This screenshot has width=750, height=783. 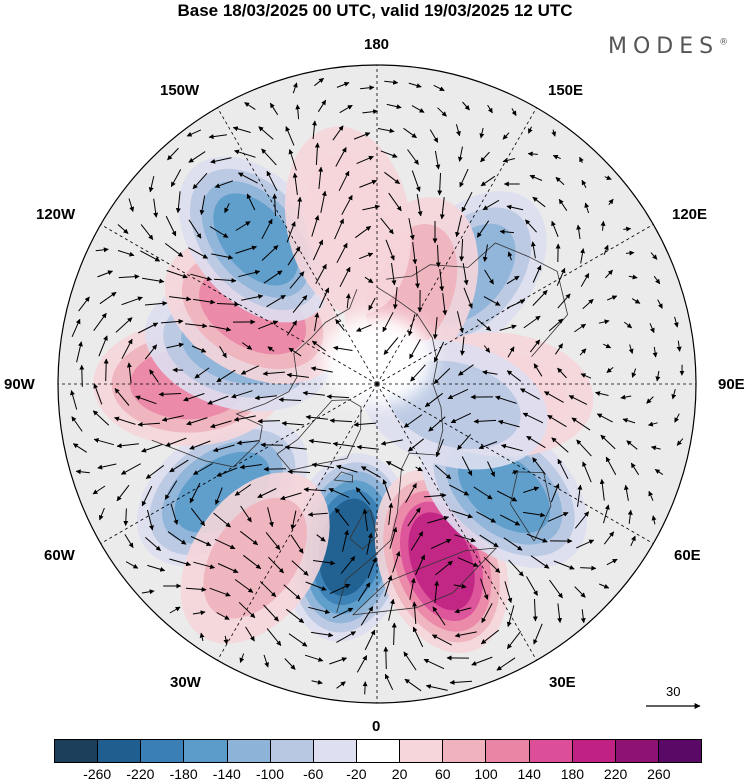 What do you see at coordinates (529, 774) in the screenshot?
I see `colorbar-tick-label: 140` at bounding box center [529, 774].